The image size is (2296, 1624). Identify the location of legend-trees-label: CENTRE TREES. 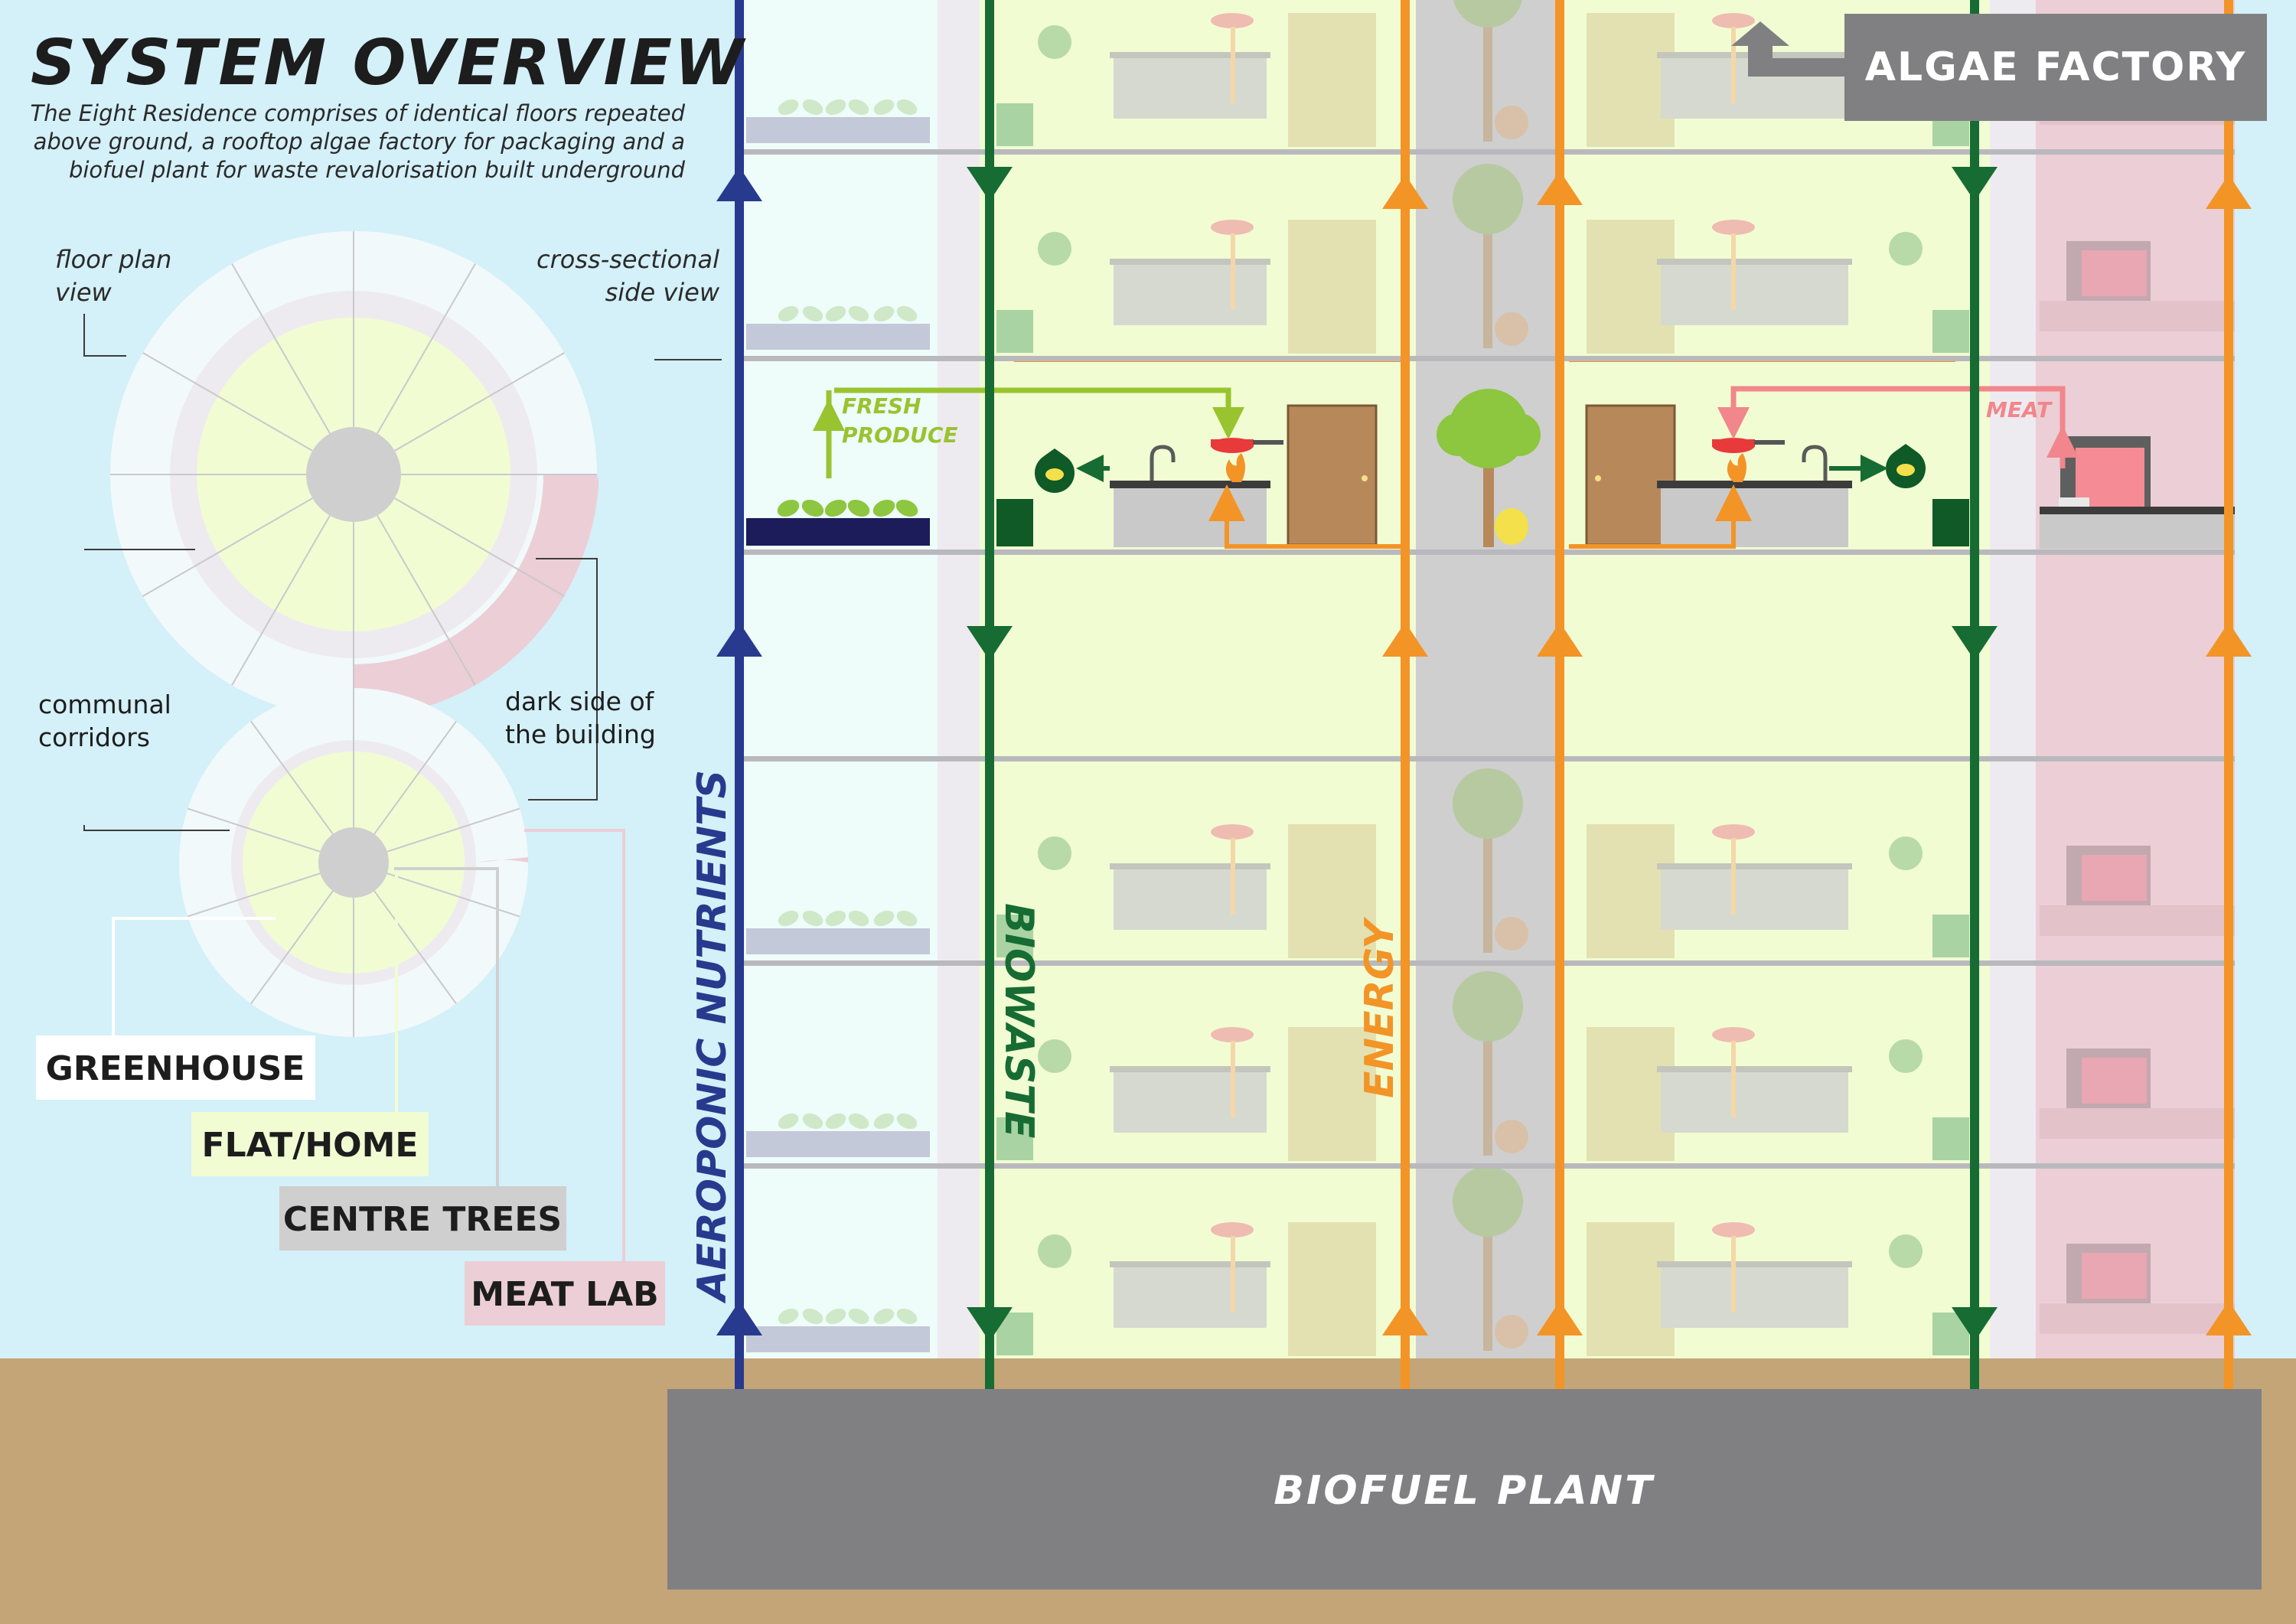
(422, 1220).